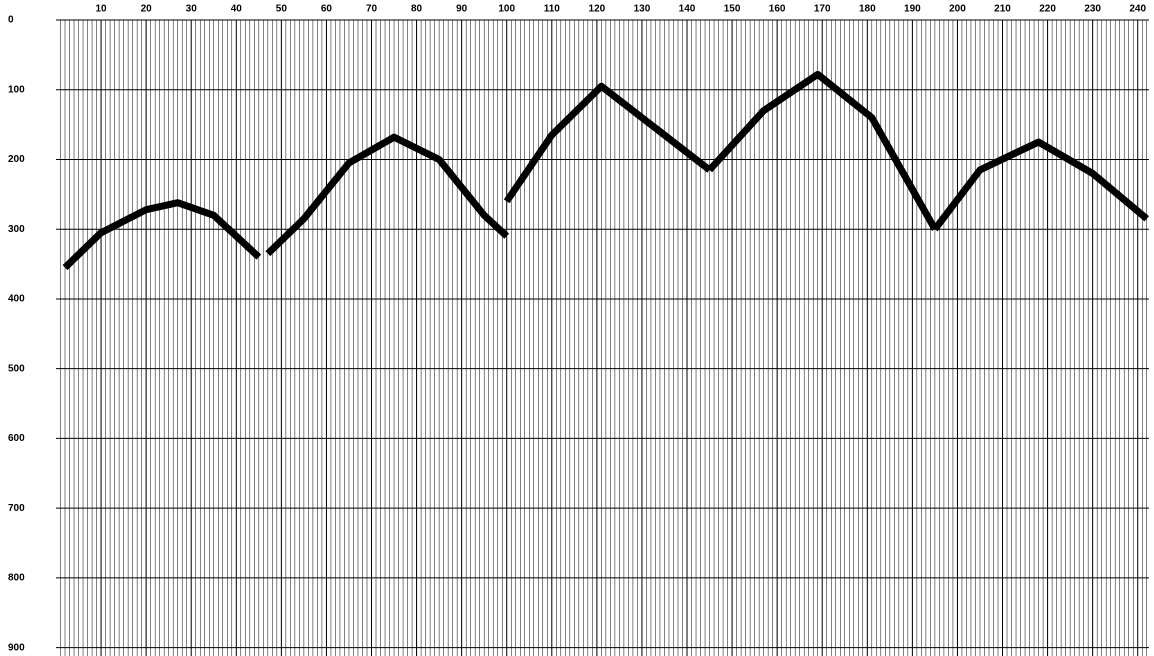 The width and height of the screenshot is (1154, 656). I want to click on x-tick-label: 100, so click(506, 9).